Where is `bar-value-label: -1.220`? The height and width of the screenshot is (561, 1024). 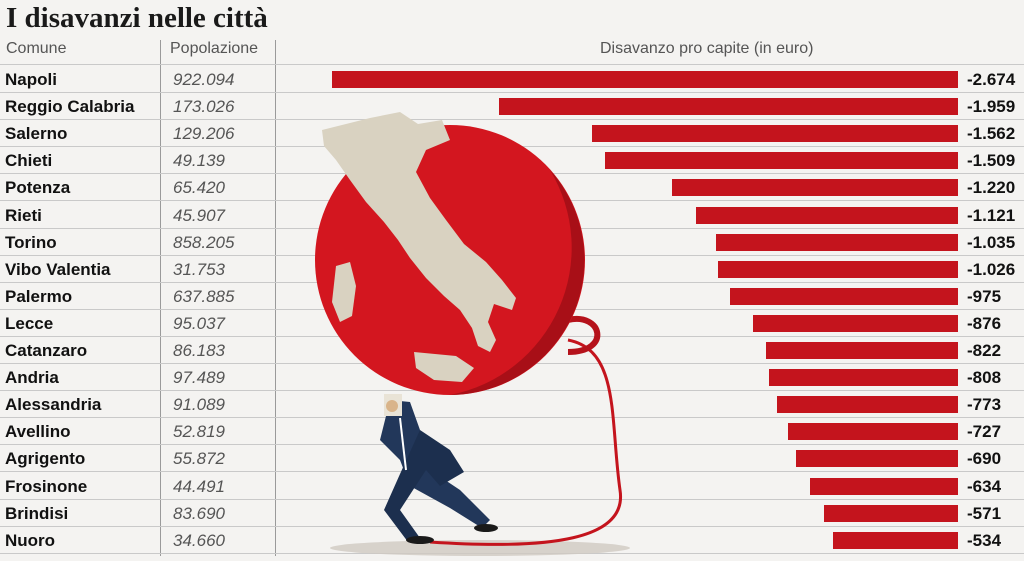
bar-value-label: -1.220 is located at coordinates (991, 188).